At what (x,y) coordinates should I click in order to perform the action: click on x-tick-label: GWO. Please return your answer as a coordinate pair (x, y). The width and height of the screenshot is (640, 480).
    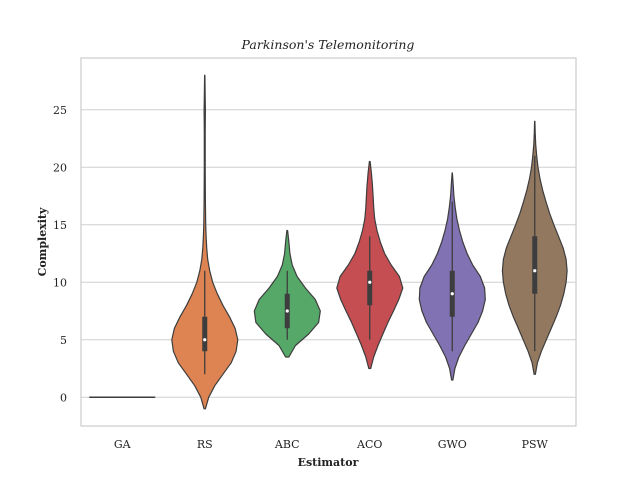
    Looking at the image, I should click on (452, 444).